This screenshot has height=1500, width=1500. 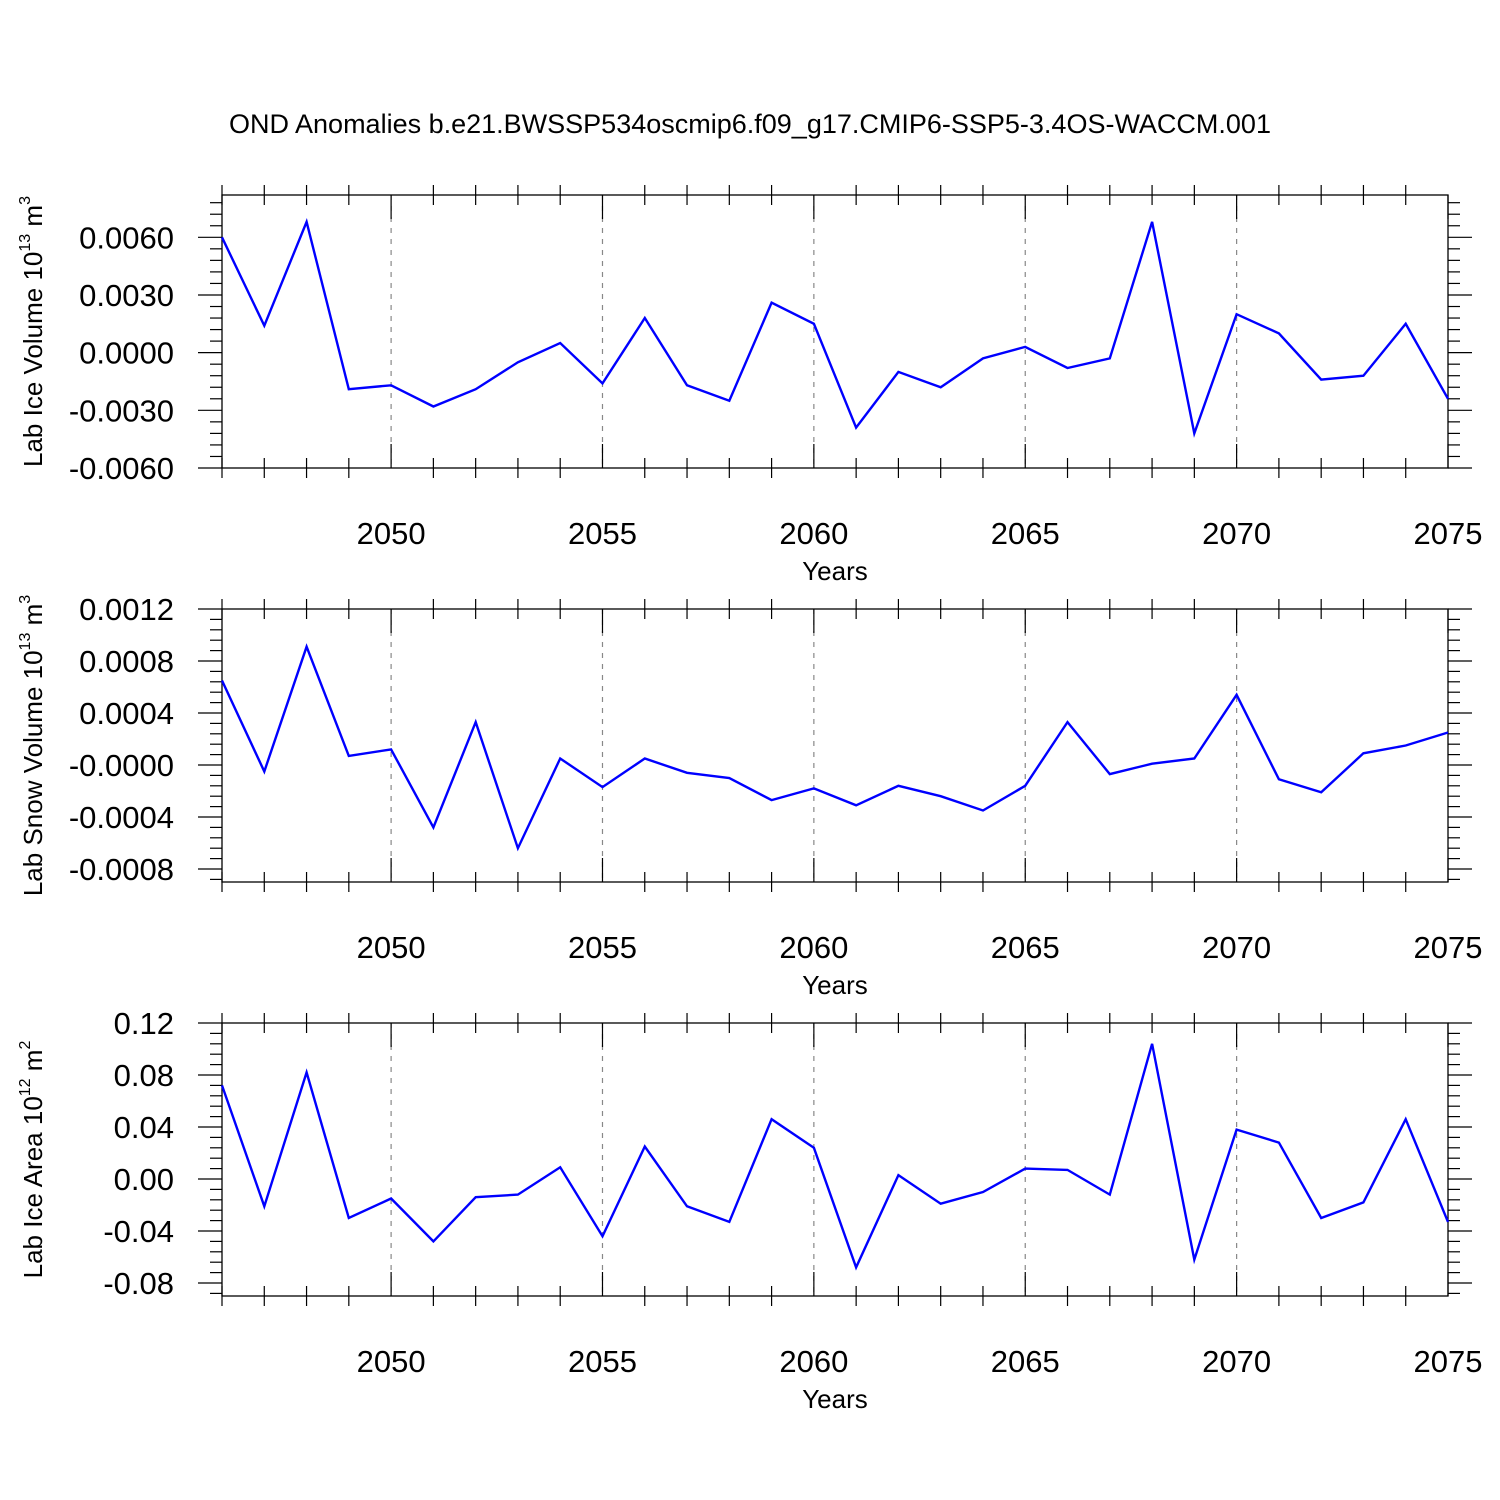 I want to click on y-tick-label: -0.0000, so click(x=121, y=765).